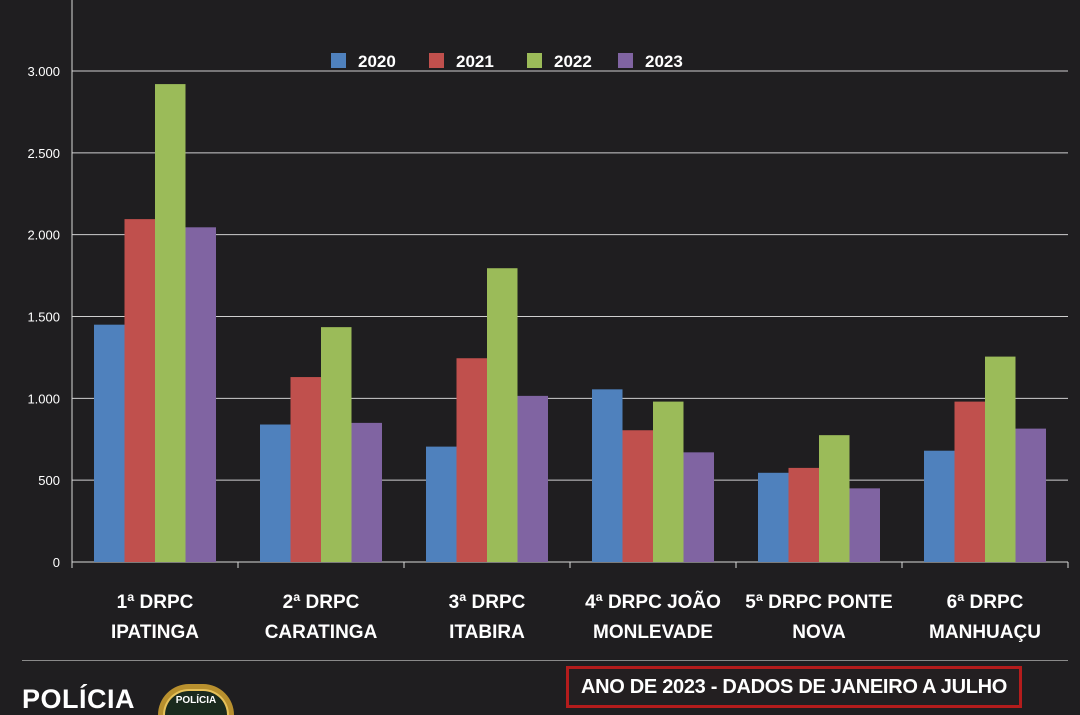  What do you see at coordinates (43, 71) in the screenshot?
I see `y-tick-label: 3.000` at bounding box center [43, 71].